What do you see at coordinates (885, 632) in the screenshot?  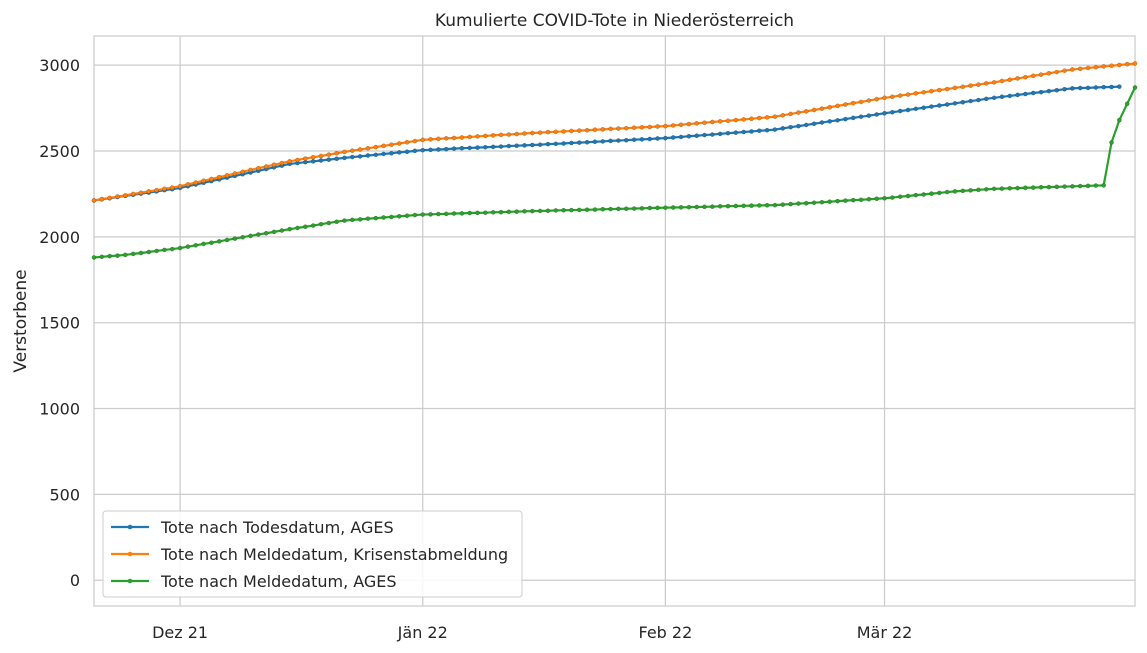 I see `x-tick-label: Mär 22` at bounding box center [885, 632].